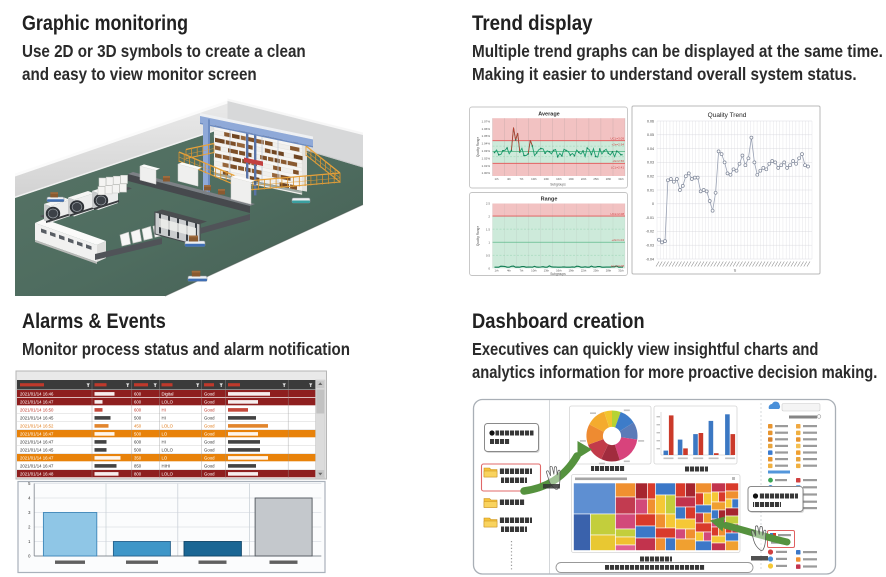 This screenshot has height=577, width=886. I want to click on svg-text: -0.04, so click(650, 259).